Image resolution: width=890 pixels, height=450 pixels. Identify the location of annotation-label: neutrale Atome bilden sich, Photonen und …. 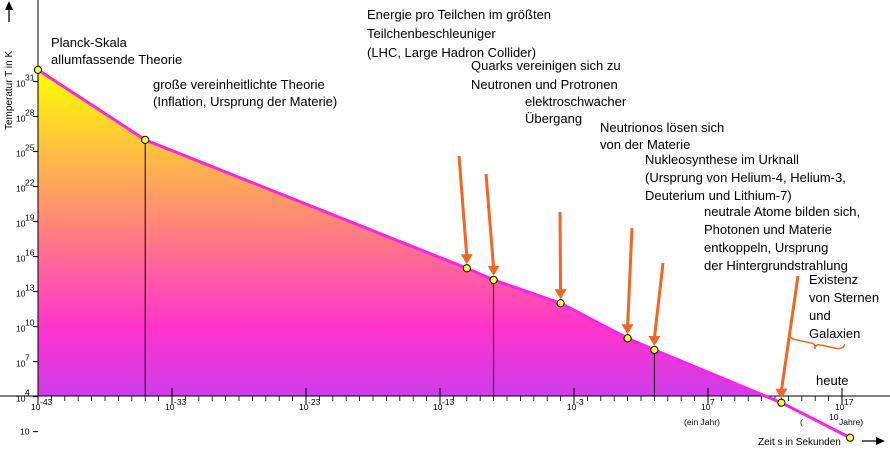
(782, 238).